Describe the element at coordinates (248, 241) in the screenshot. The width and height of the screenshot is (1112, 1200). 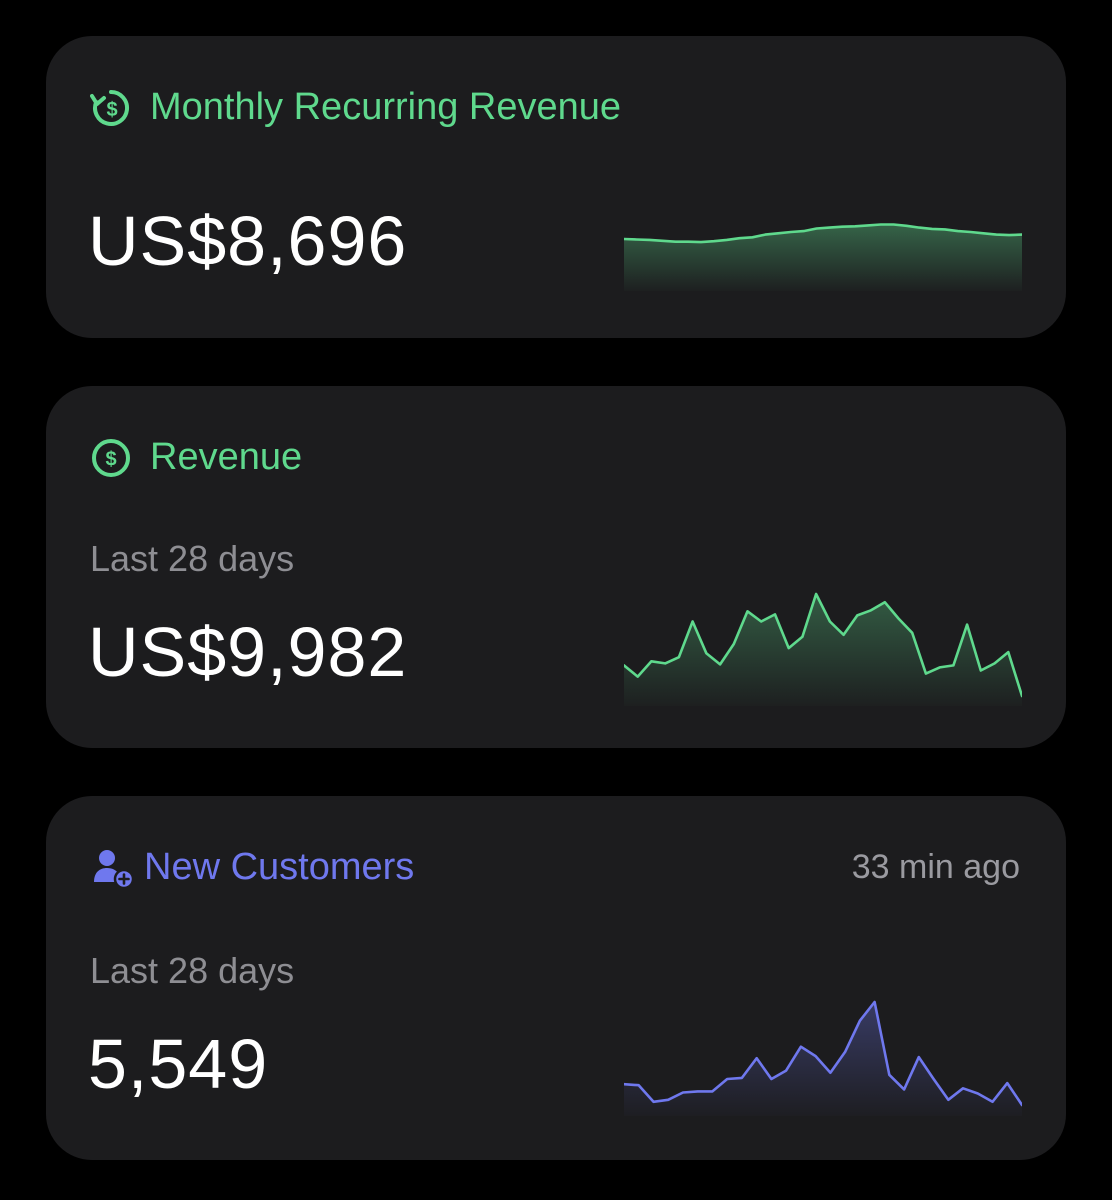
I see `card-value: US$8,696` at that location.